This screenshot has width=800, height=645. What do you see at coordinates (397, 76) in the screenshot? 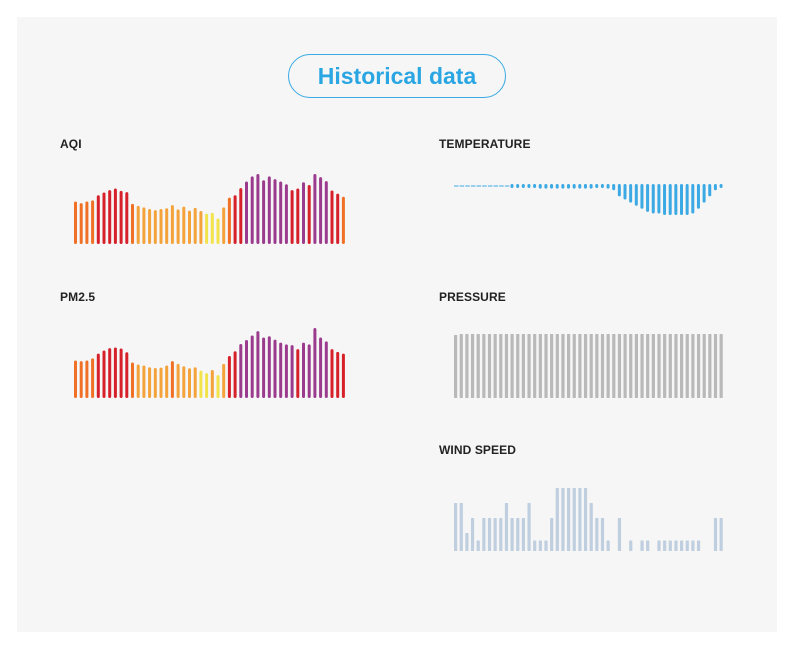
I see `page-title: Historical data` at bounding box center [397, 76].